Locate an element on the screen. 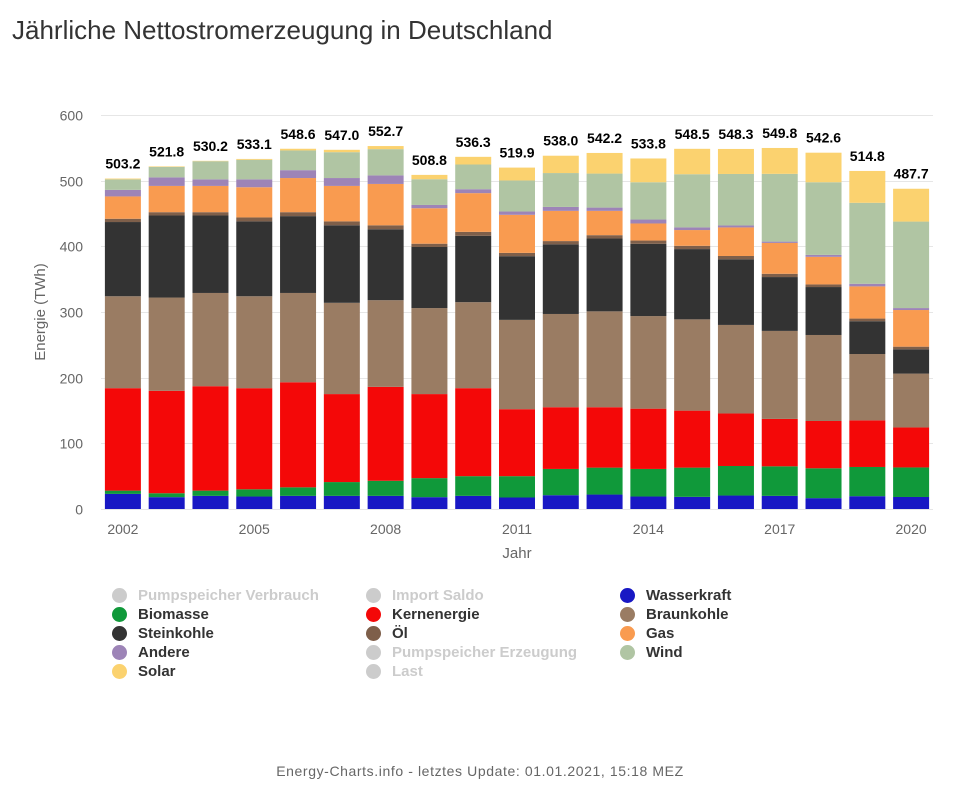  legend-item-pumpspeicher-verbrauch: Pumpspeicher Verbrauch is located at coordinates (239, 595).